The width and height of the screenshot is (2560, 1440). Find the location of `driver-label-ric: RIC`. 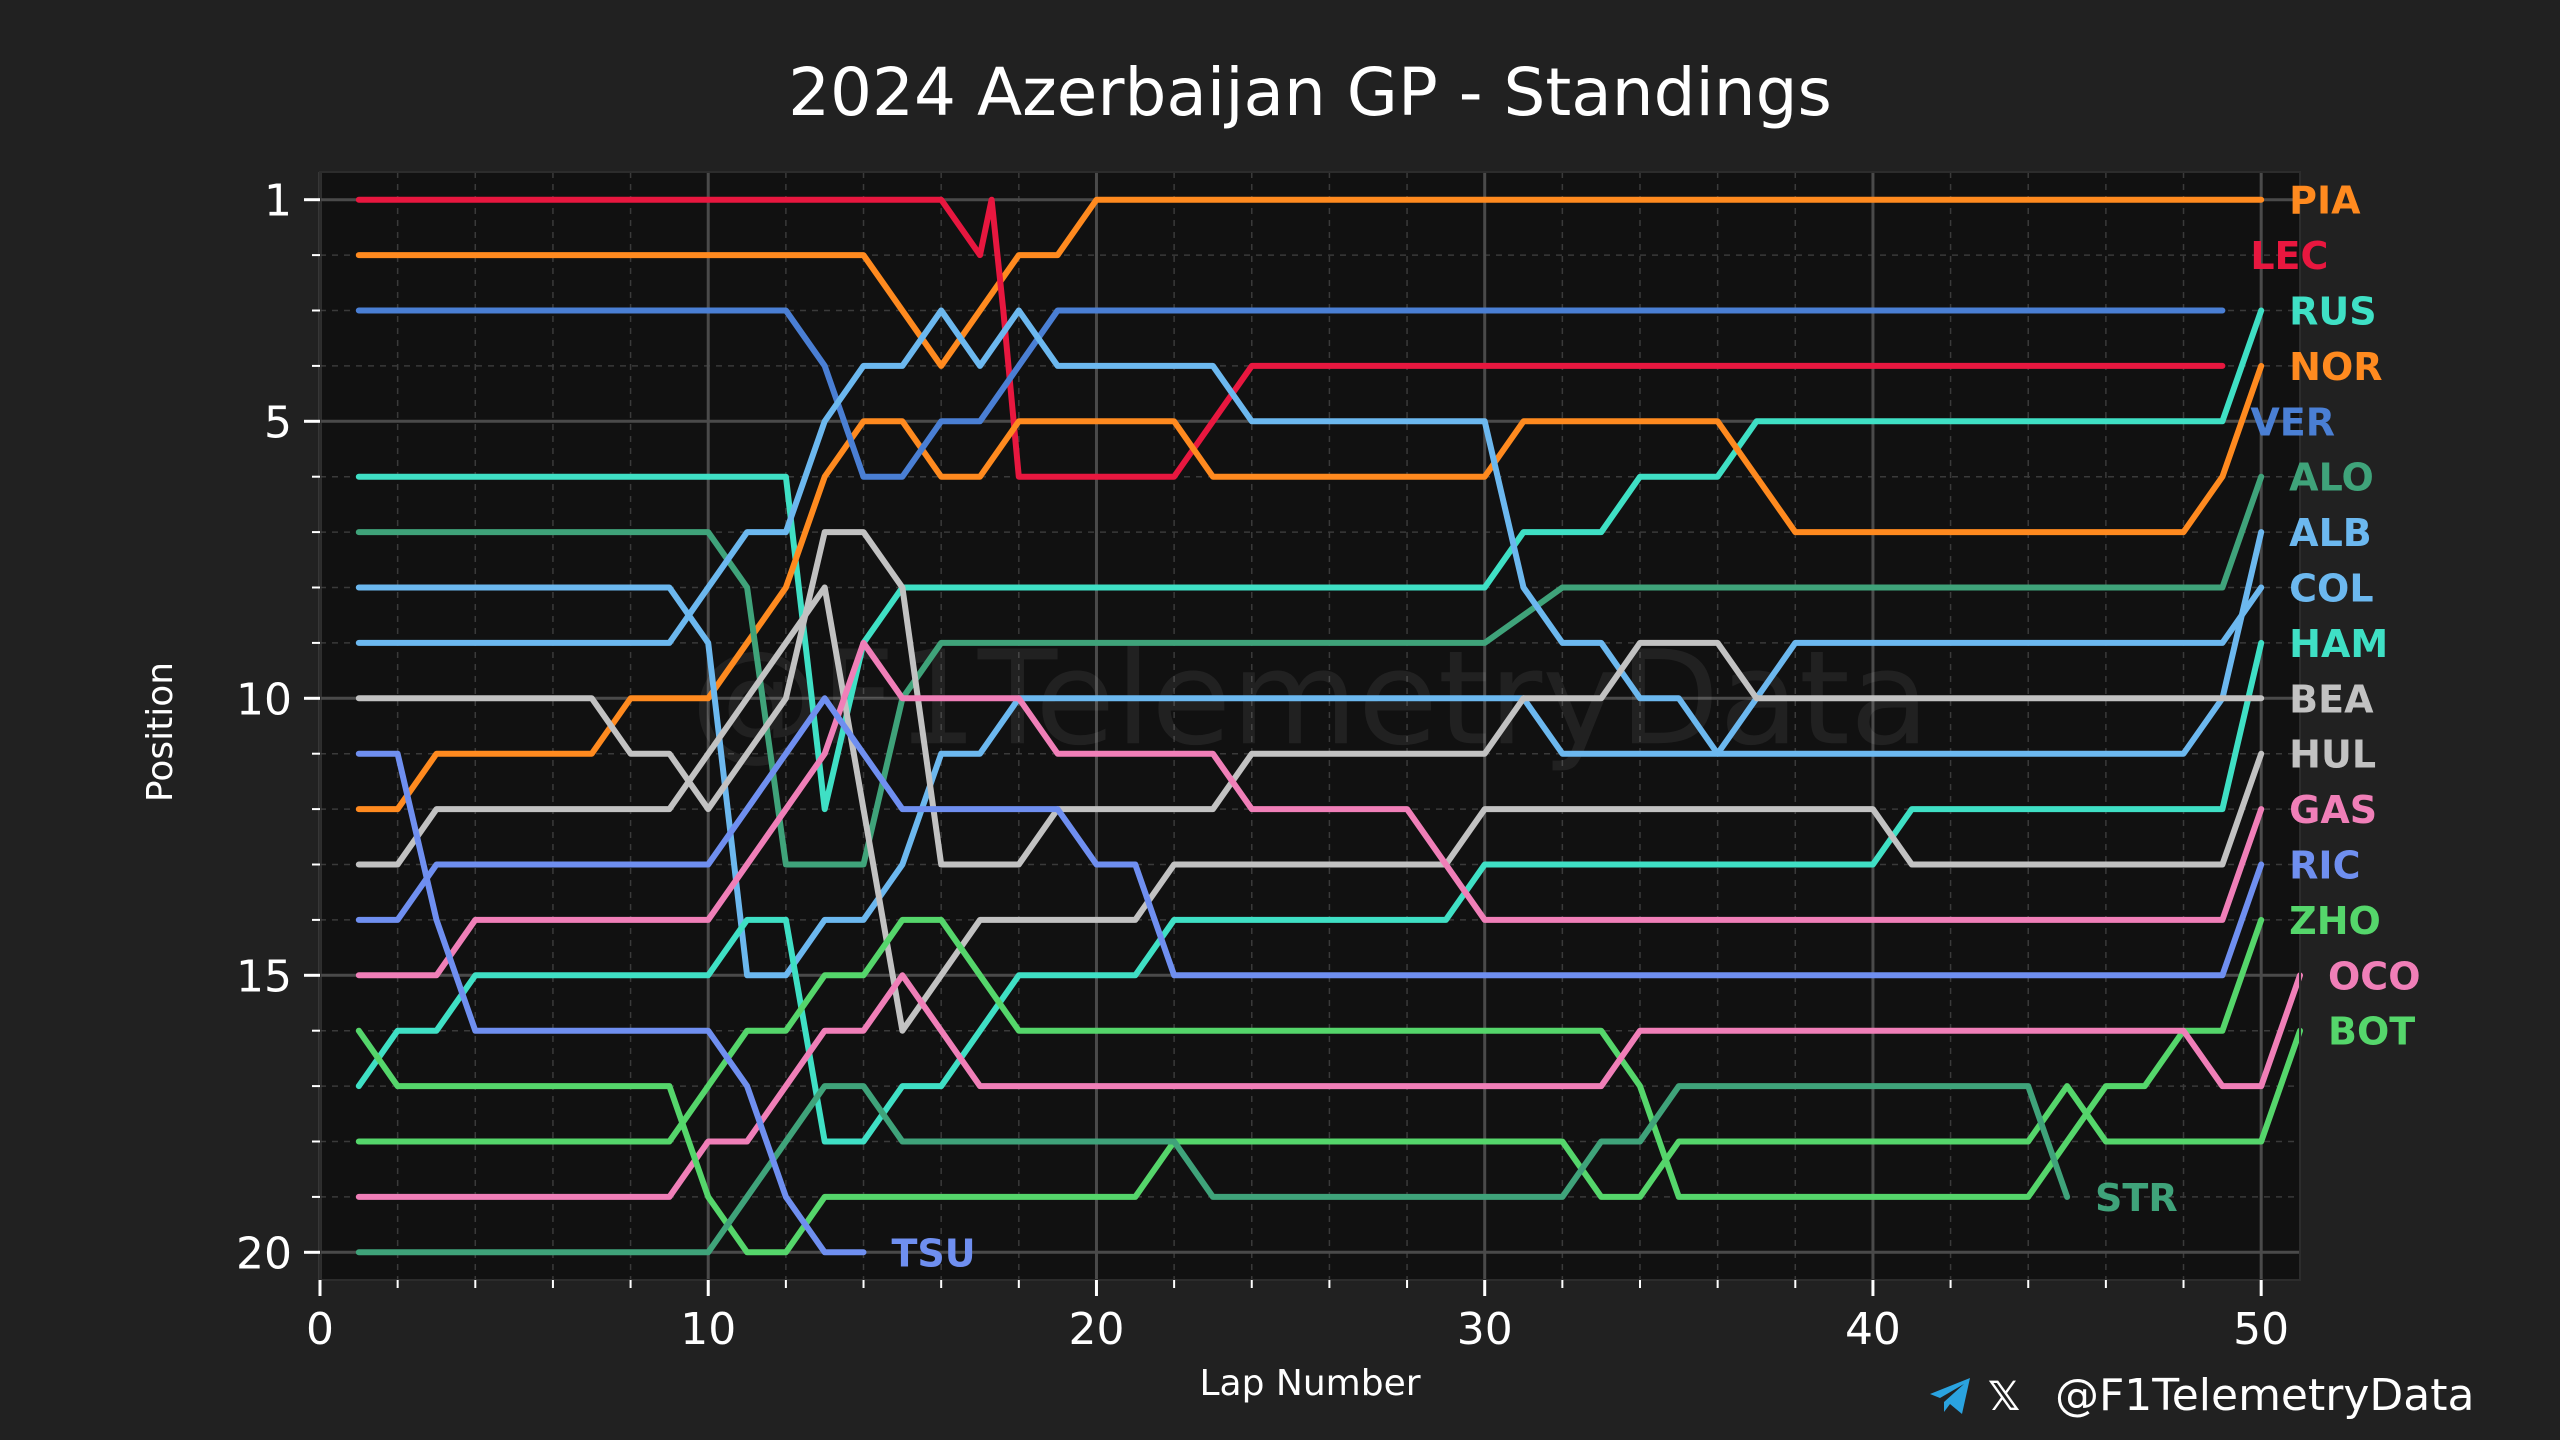

driver-label-ric: RIC is located at coordinates (2324, 866).